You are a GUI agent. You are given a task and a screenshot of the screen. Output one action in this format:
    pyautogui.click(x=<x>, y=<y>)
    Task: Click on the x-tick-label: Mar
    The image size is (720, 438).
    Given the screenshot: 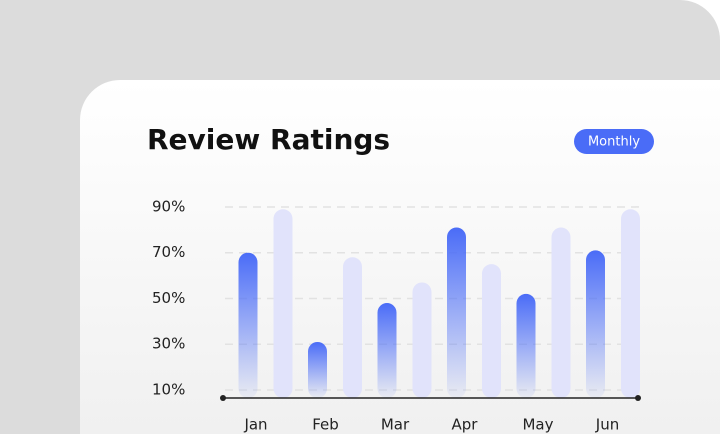 What is the action you would take?
    pyautogui.click(x=395, y=425)
    